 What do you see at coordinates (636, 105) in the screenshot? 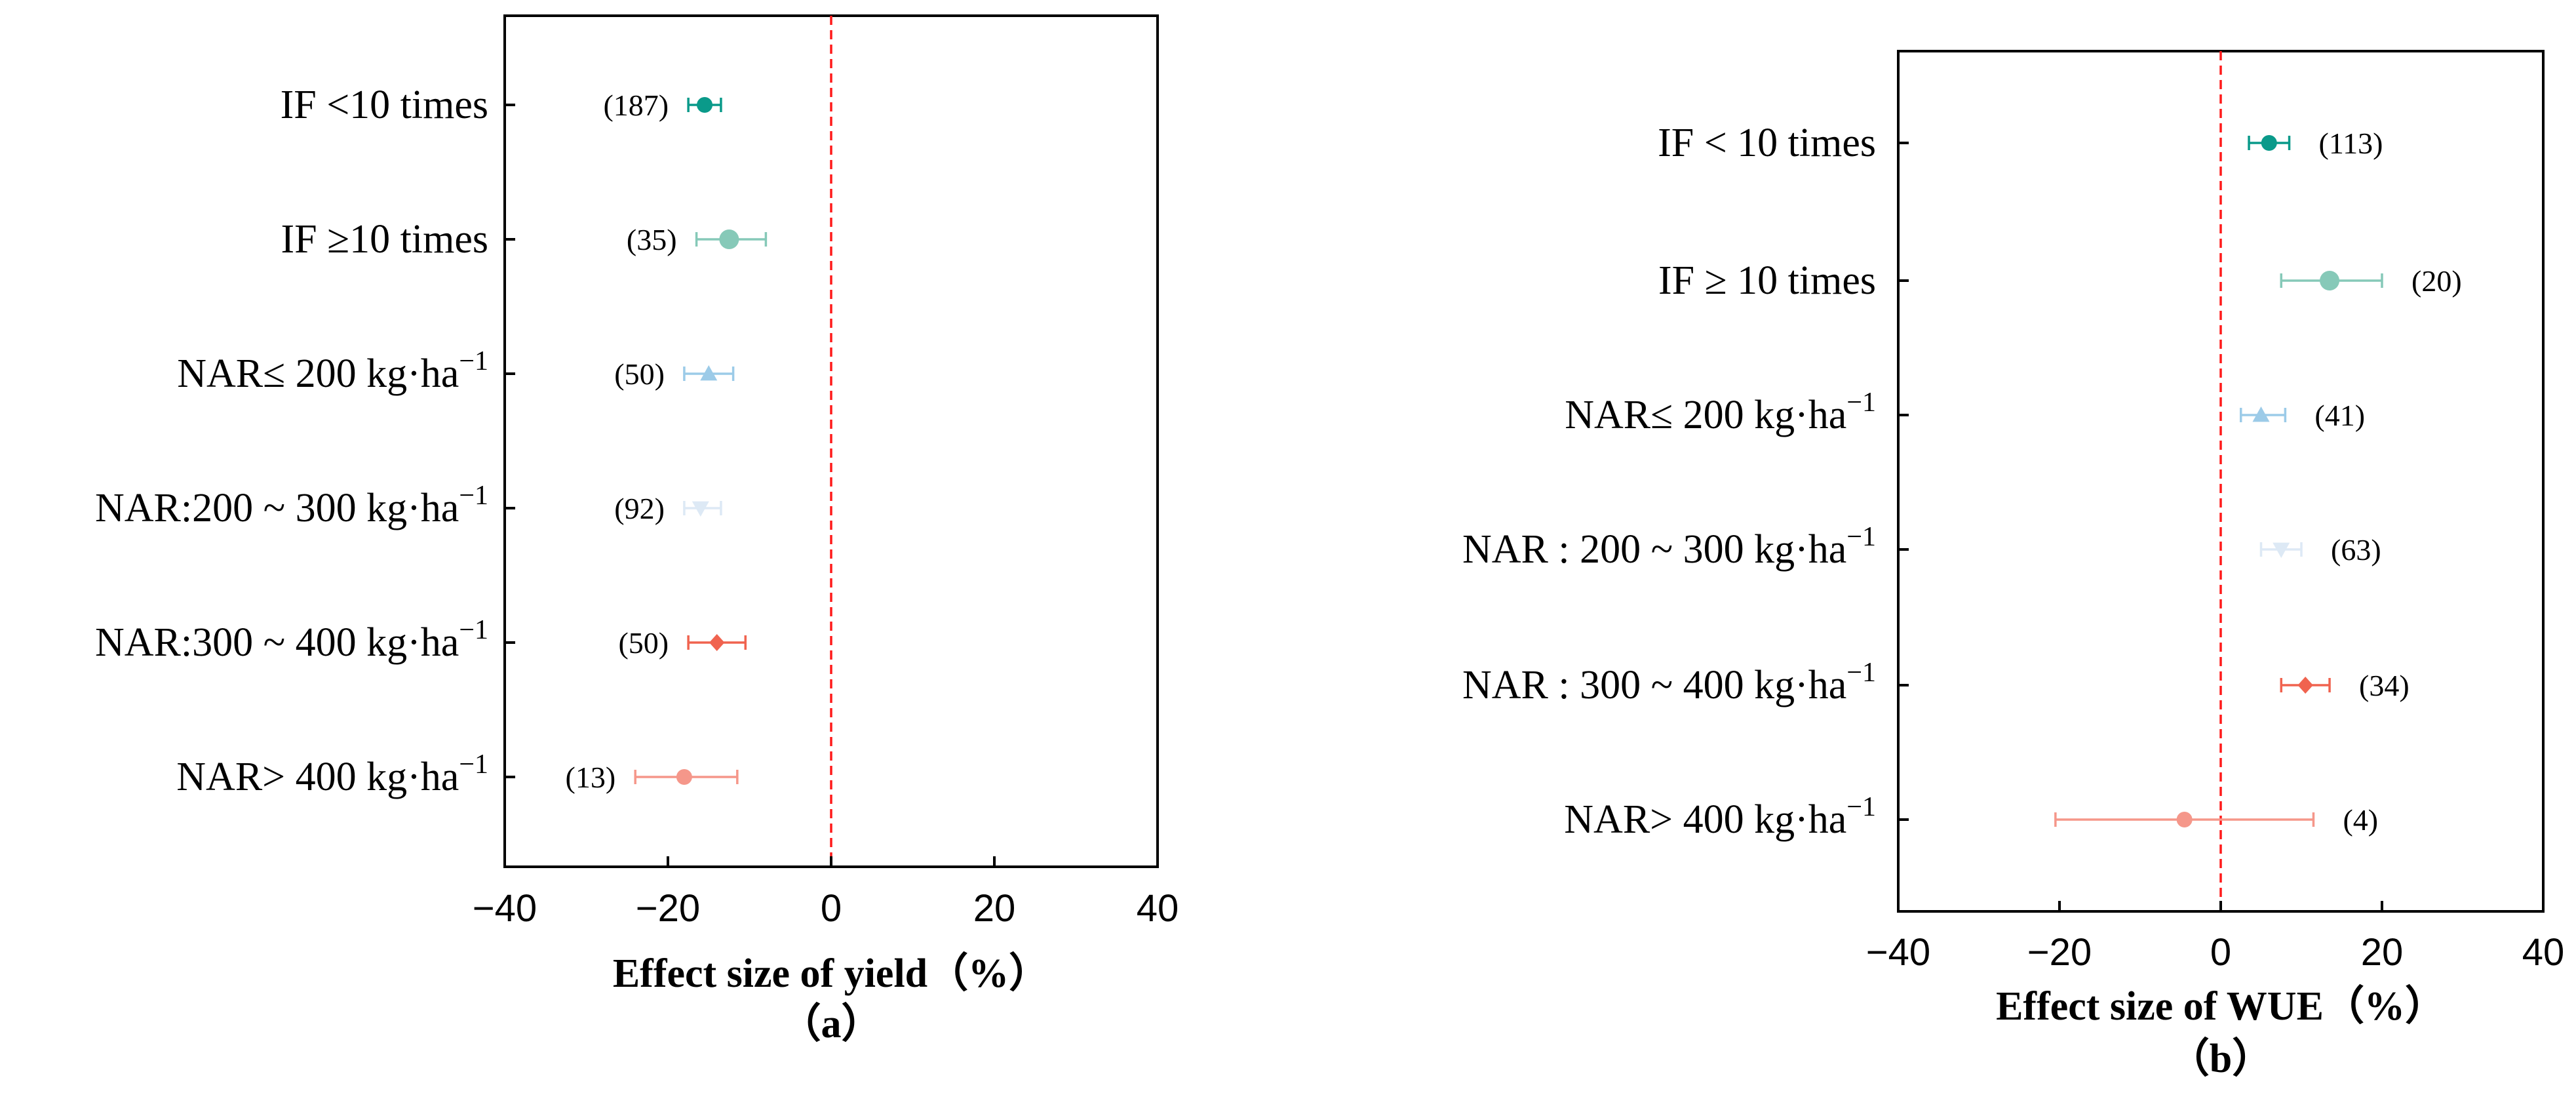
I see `sample-size-label: (187)` at bounding box center [636, 105].